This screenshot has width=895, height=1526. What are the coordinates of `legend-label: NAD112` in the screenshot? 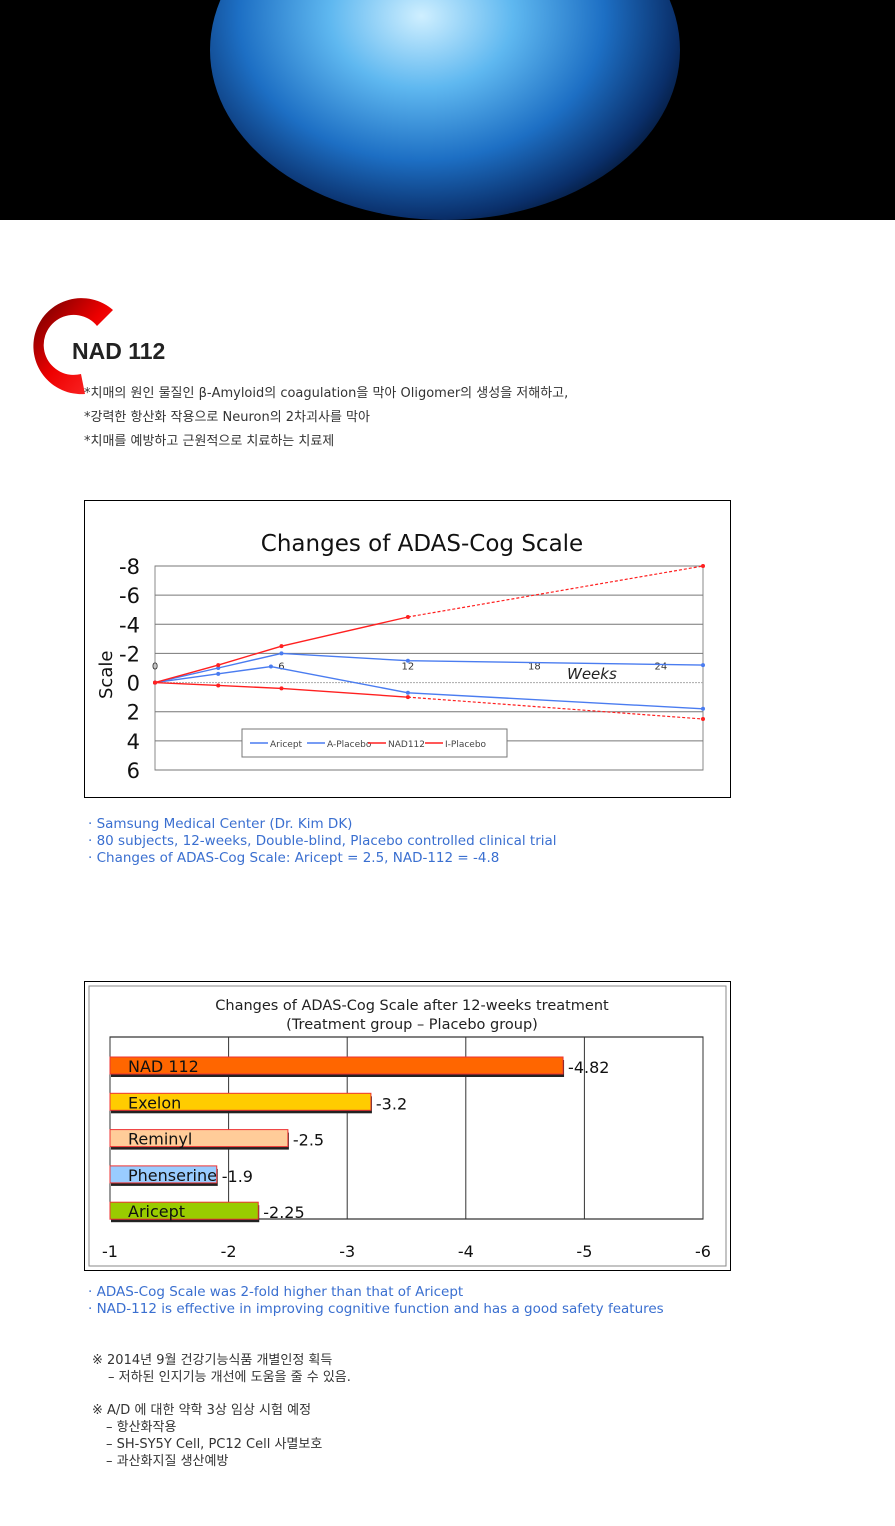 It's located at (406, 745).